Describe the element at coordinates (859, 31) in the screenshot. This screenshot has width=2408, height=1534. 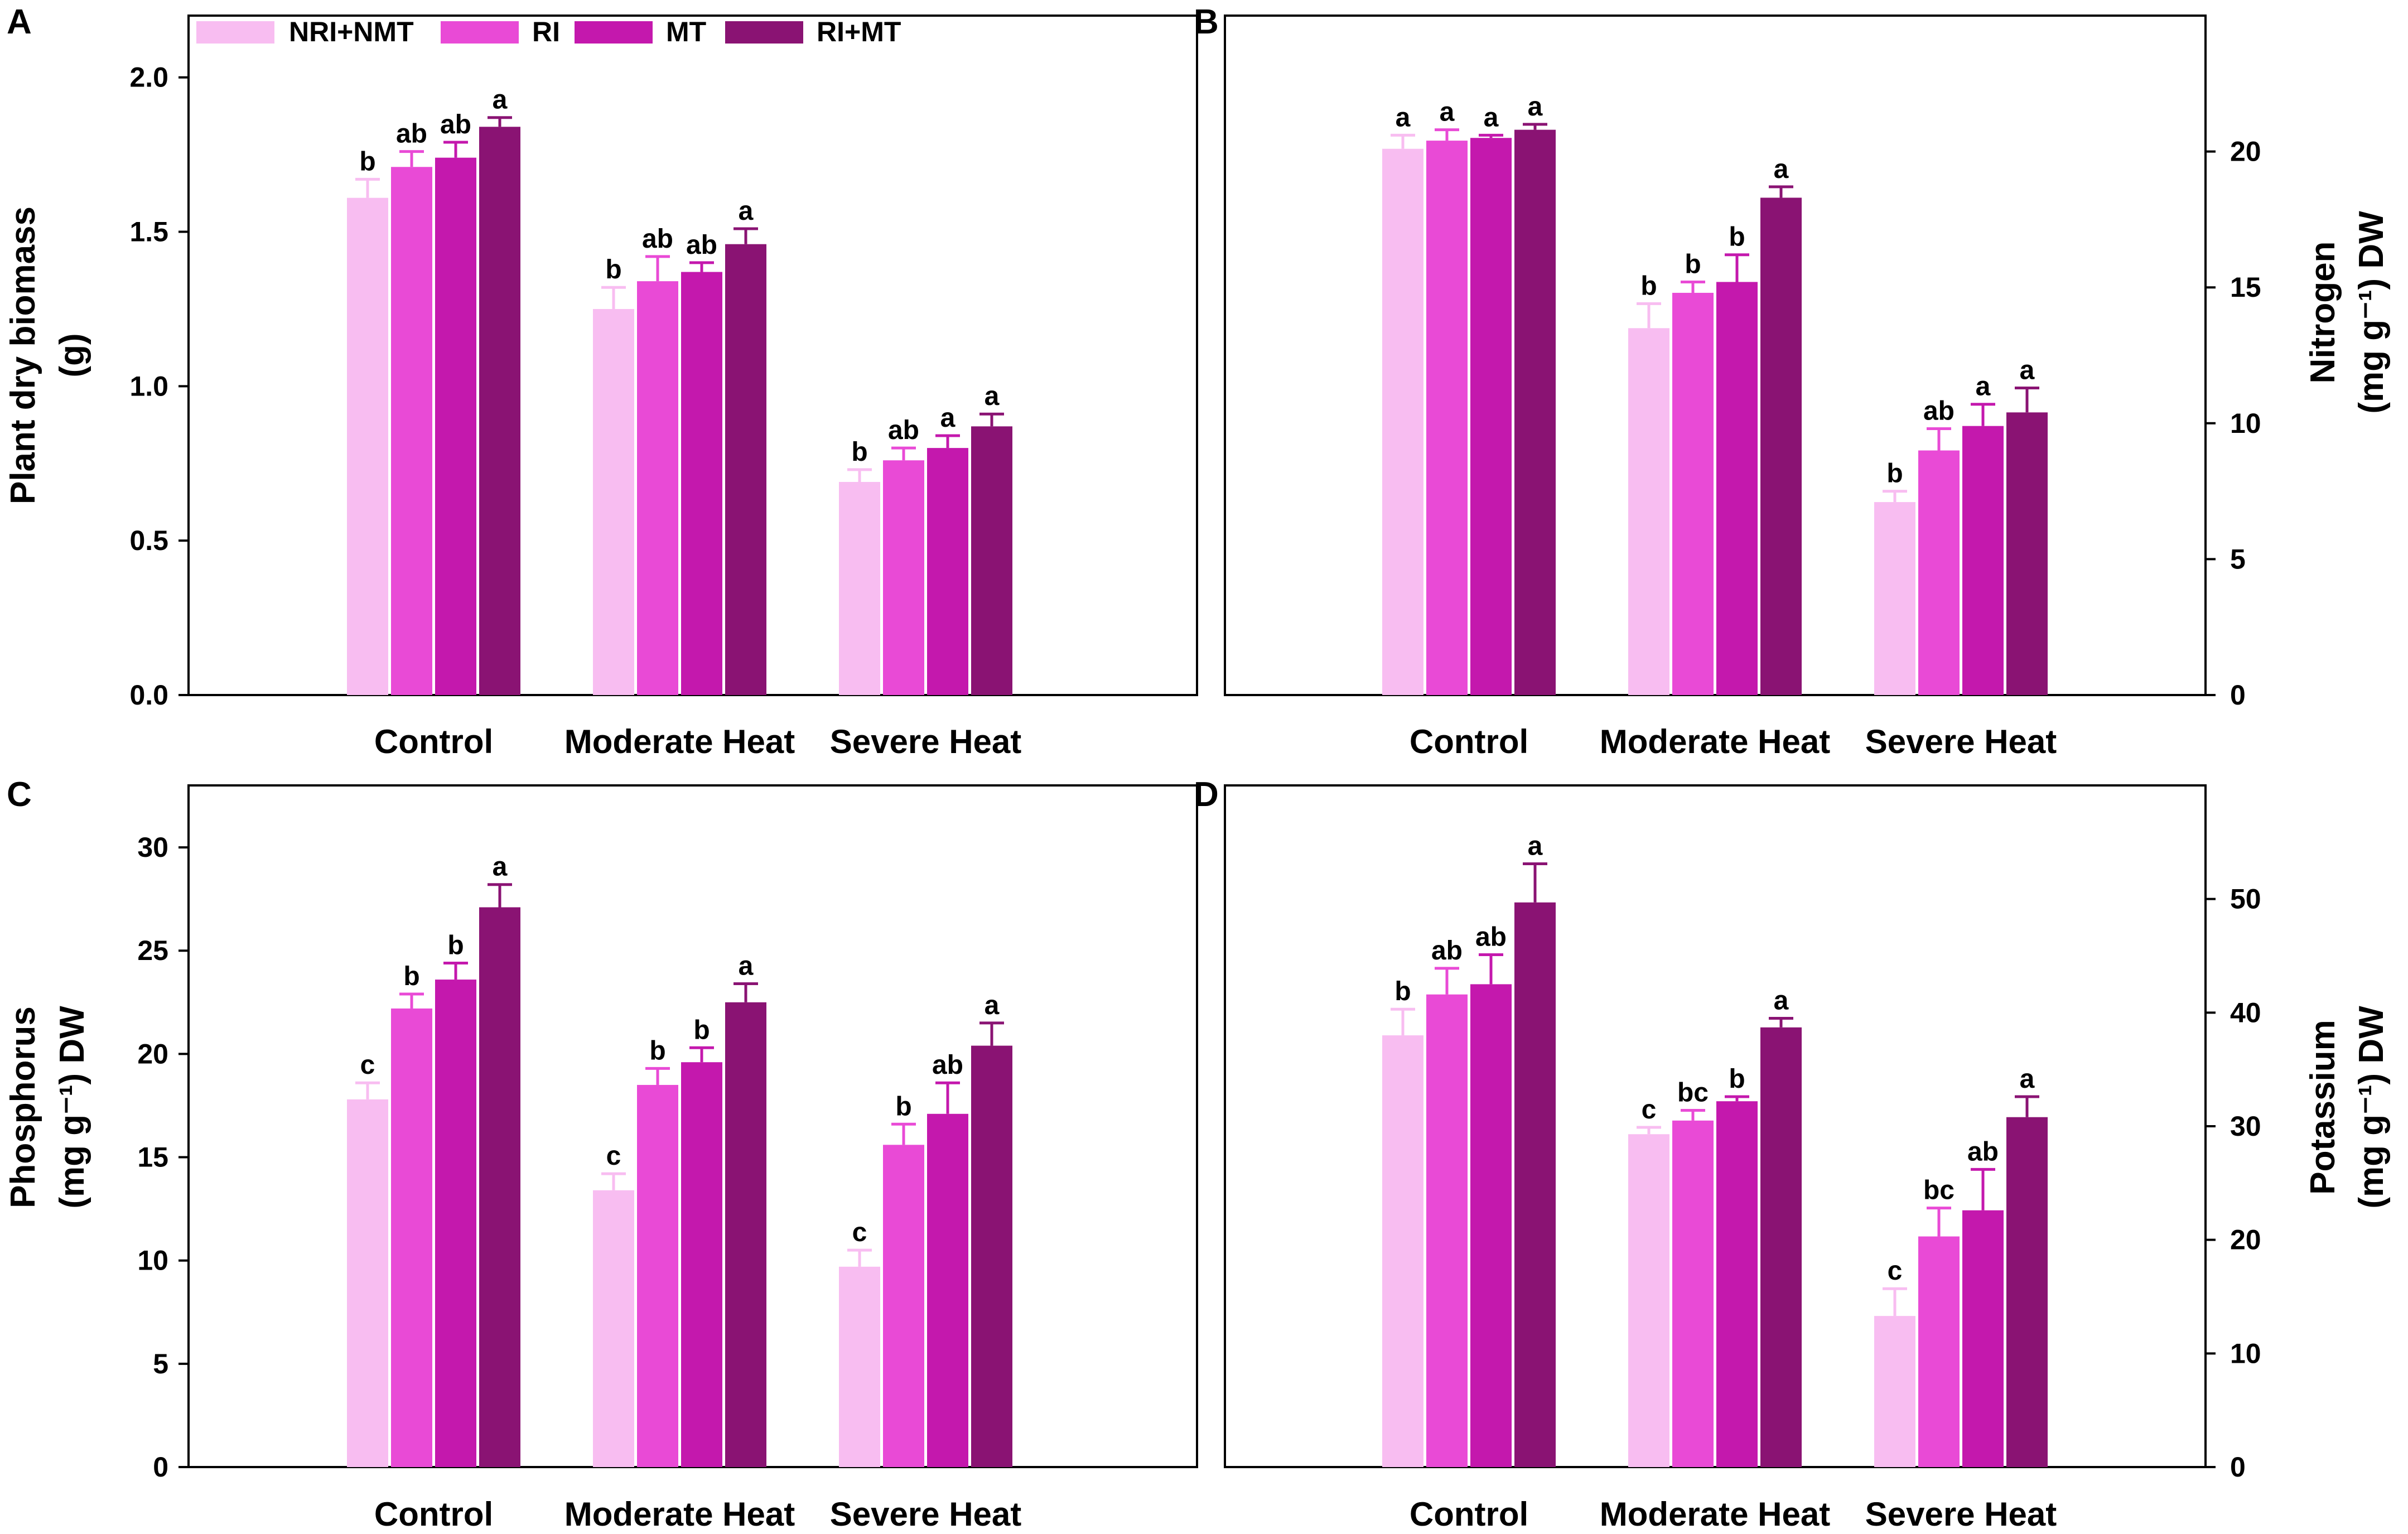
I see `legend-label-ri-mt: RI+MT` at that location.